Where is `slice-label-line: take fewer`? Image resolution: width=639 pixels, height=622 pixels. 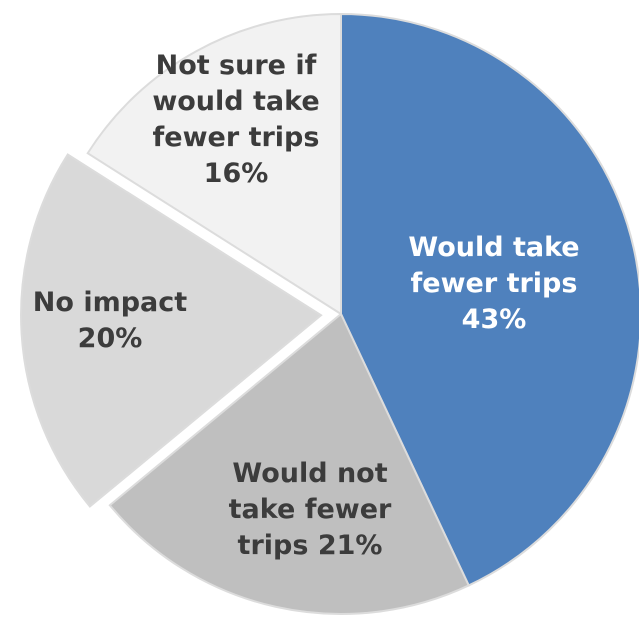
slice-label-line: take fewer is located at coordinates (310, 509).